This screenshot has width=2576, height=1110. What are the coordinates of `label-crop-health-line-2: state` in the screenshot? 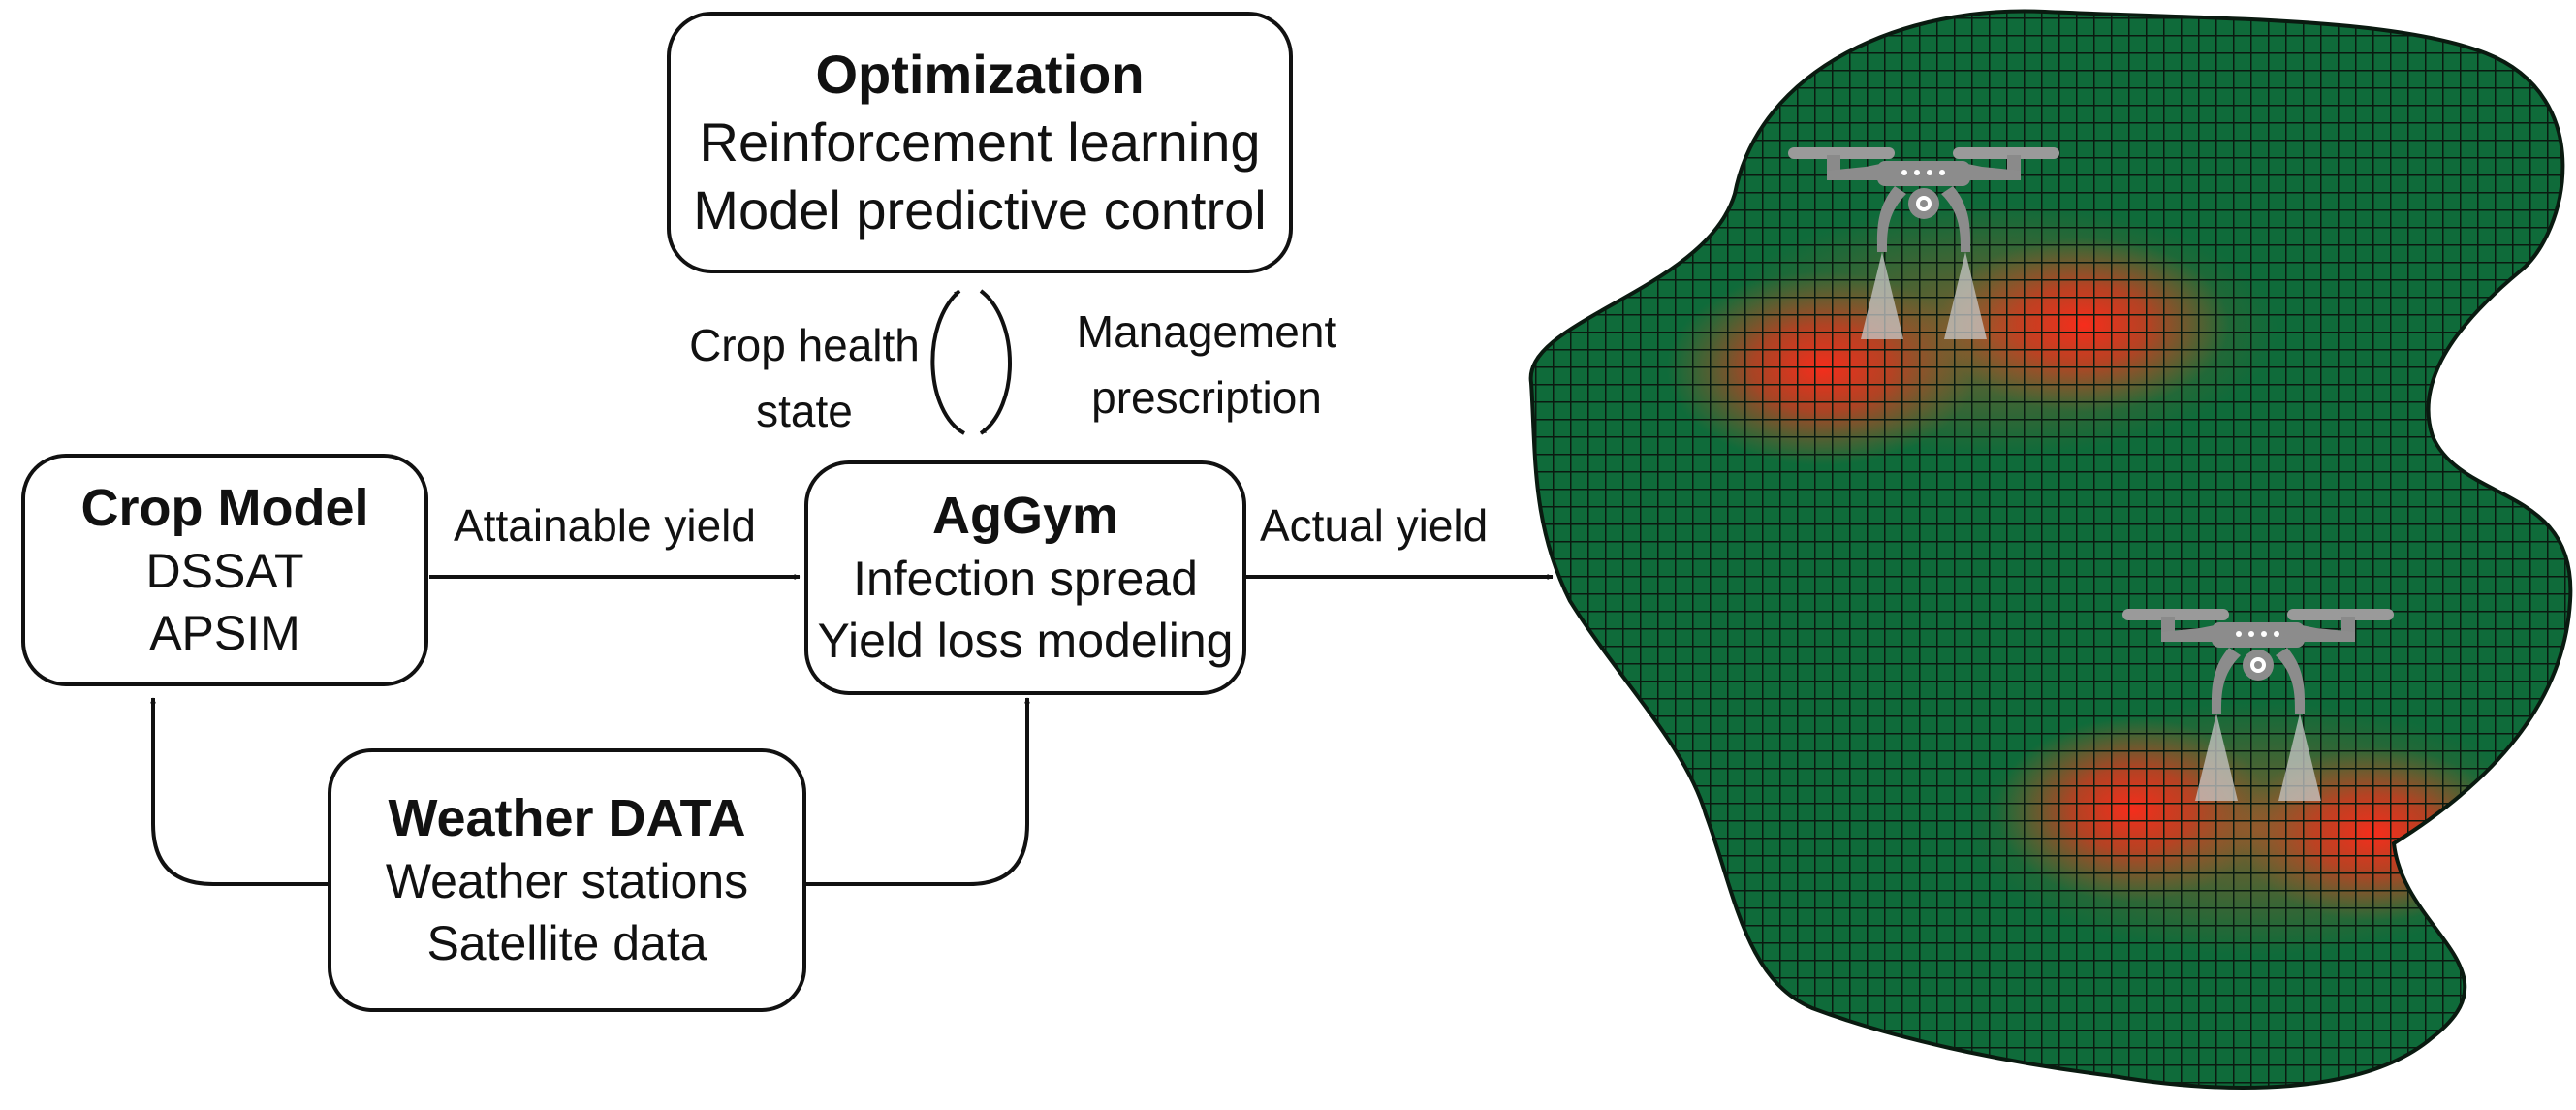 It's located at (804, 411).